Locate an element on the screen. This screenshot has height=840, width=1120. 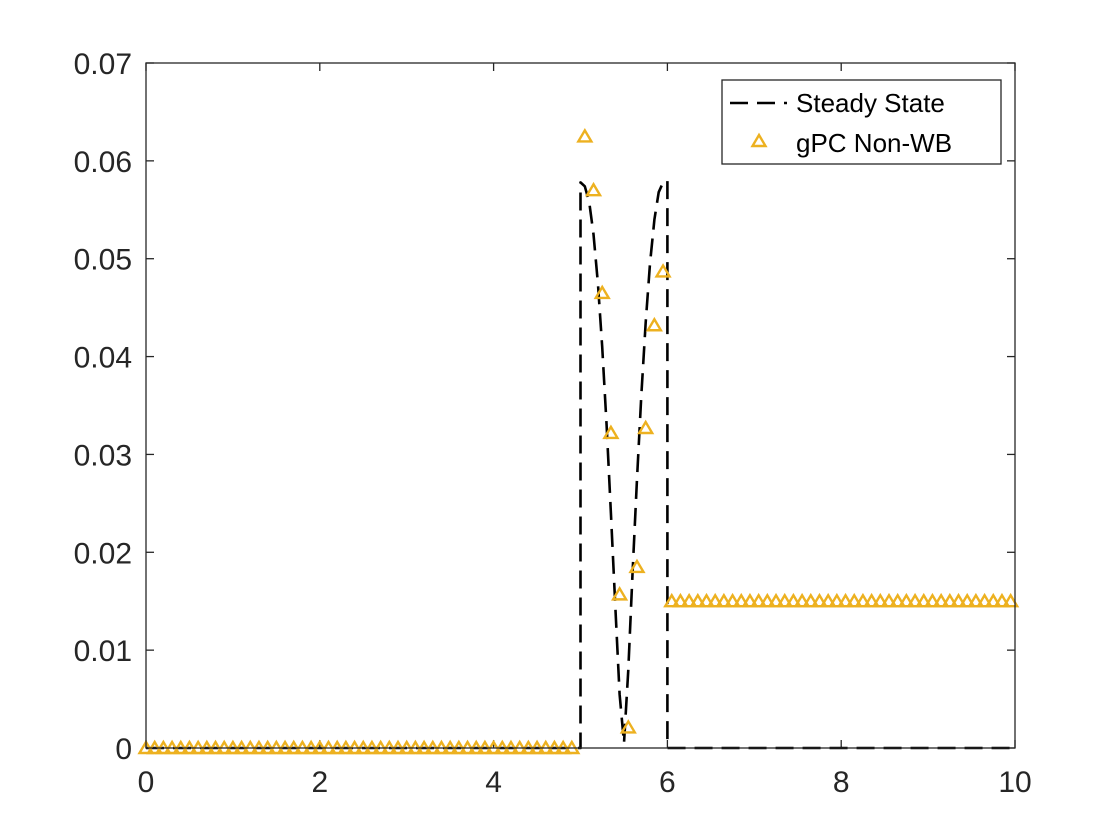
x-tick-label: 10 is located at coordinates (1014, 782).